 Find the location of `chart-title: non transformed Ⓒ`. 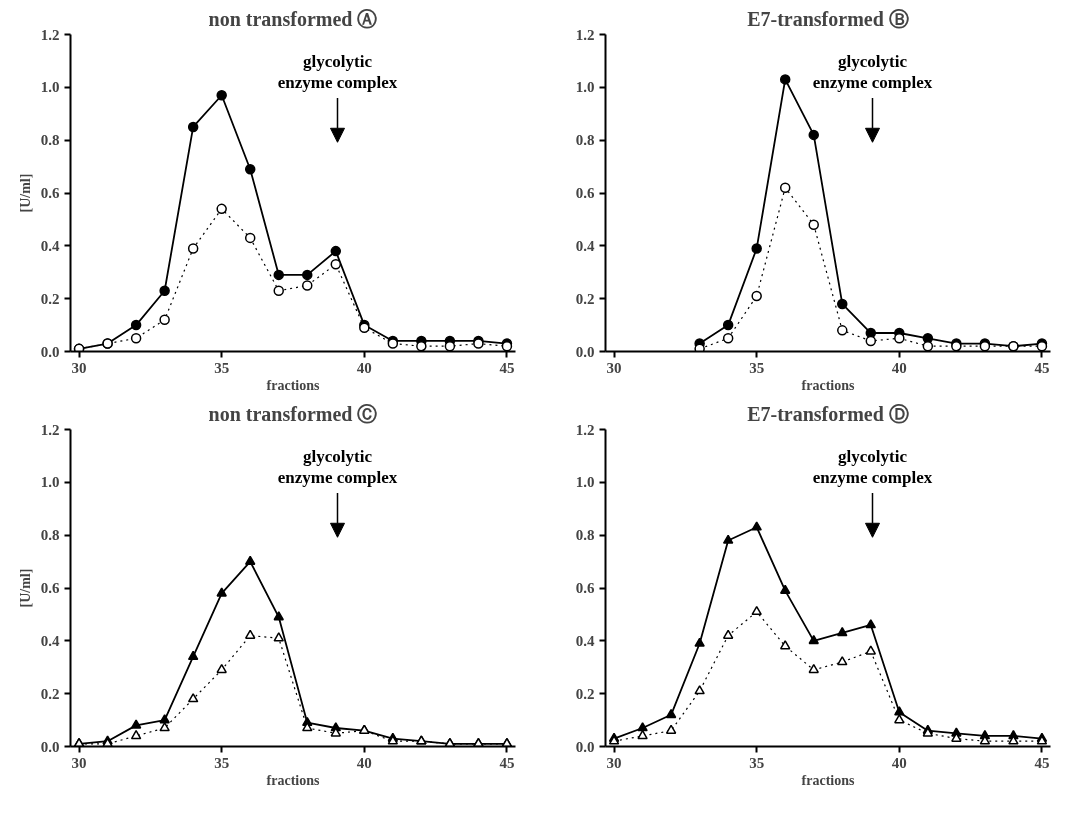

chart-title: non transformed Ⓒ is located at coordinates (293, 413).